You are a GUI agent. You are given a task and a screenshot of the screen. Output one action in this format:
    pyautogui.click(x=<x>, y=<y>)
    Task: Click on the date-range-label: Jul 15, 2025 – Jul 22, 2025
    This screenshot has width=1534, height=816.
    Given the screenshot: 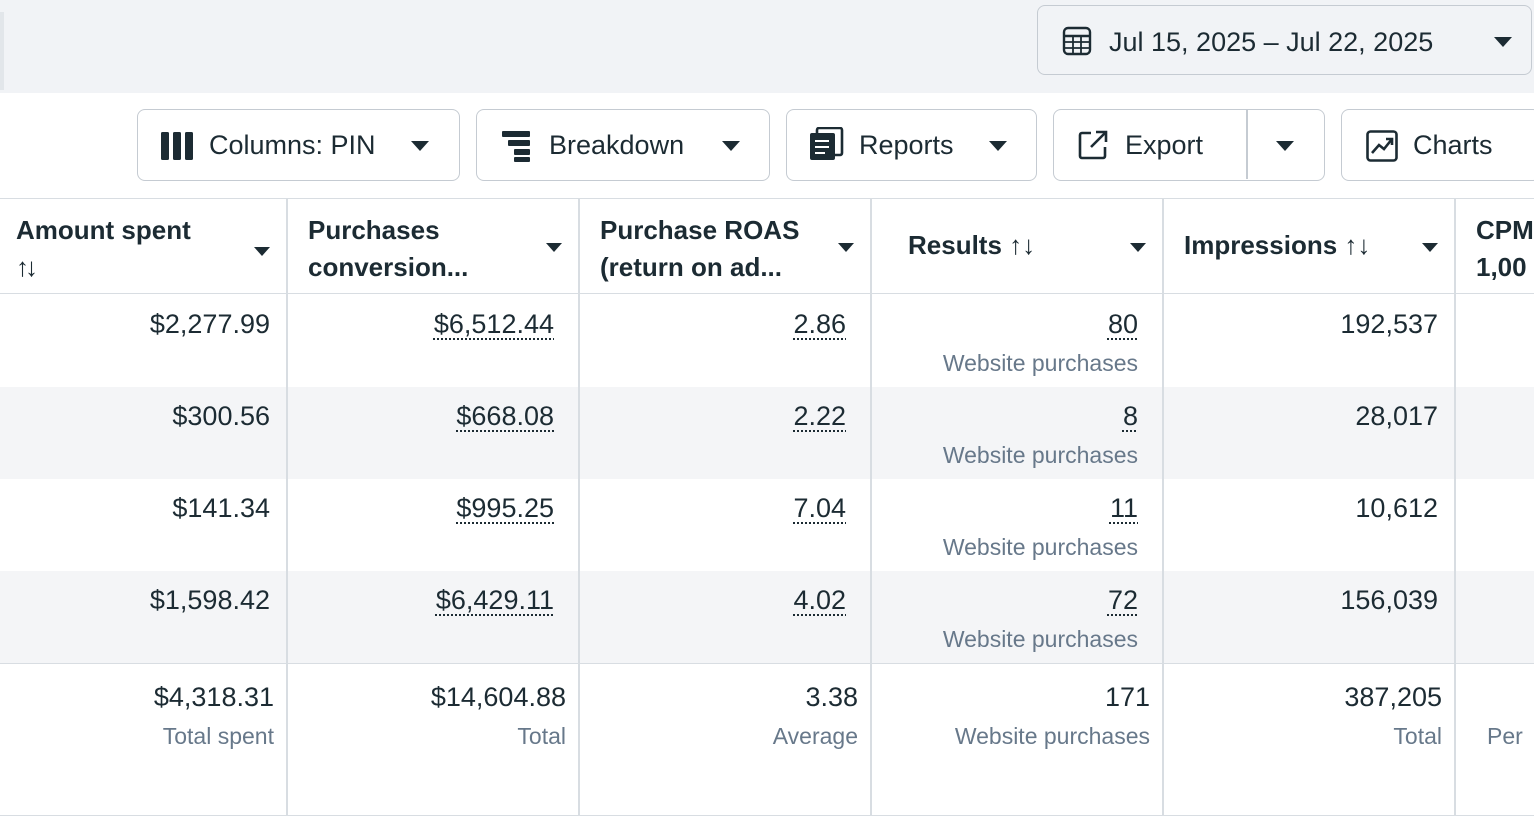 What is the action you would take?
    pyautogui.click(x=1271, y=42)
    